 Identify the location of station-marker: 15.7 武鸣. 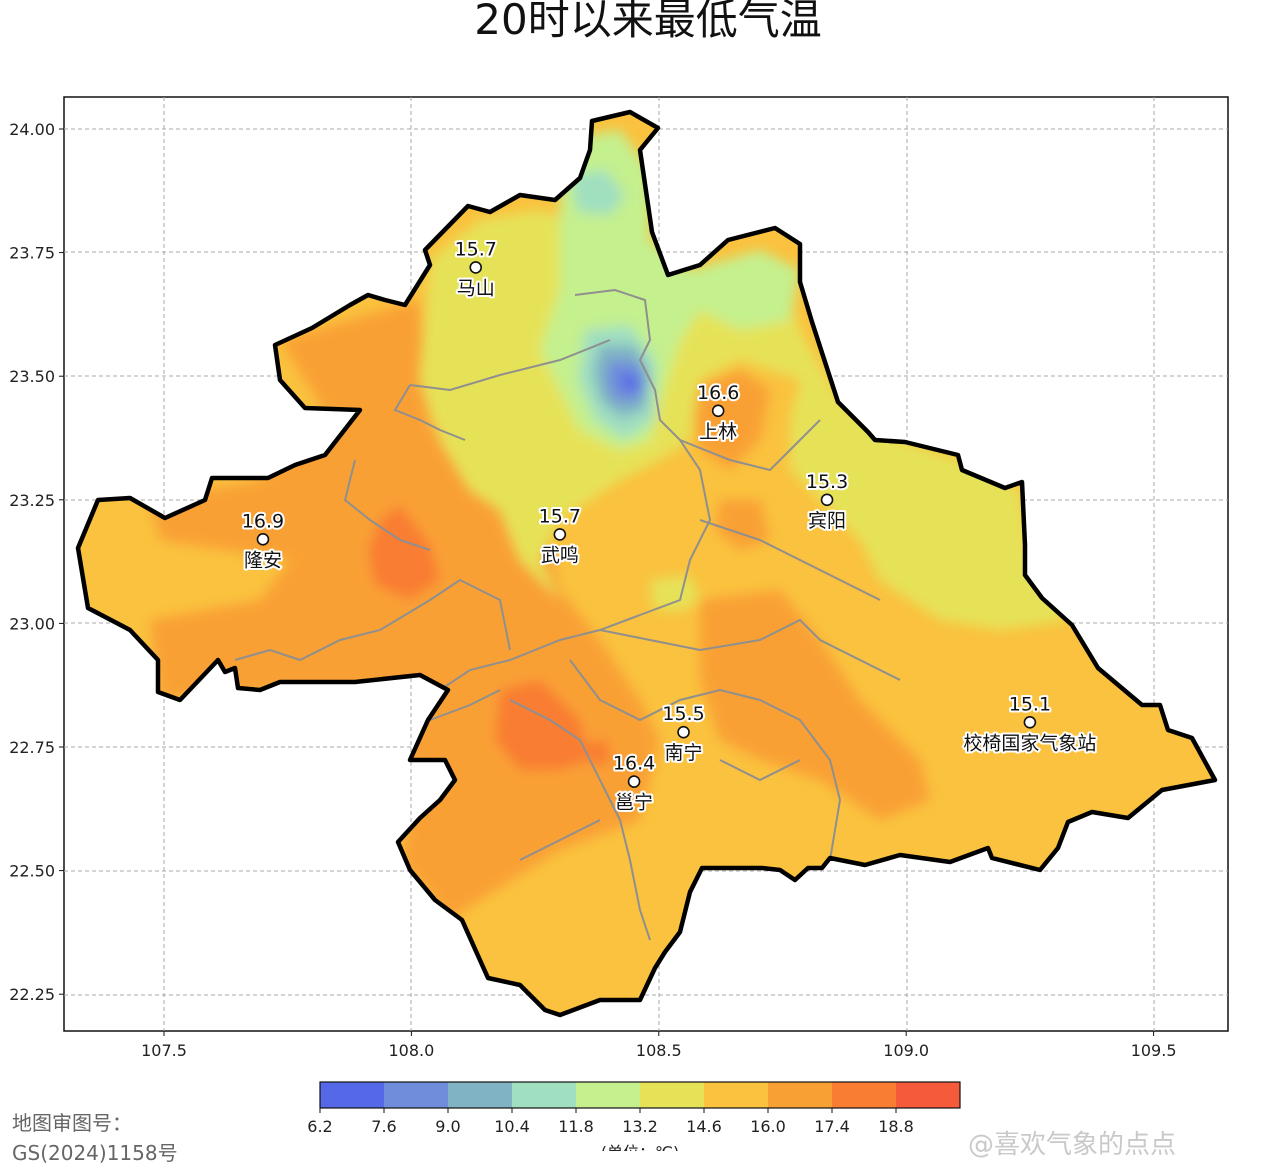
(560, 535).